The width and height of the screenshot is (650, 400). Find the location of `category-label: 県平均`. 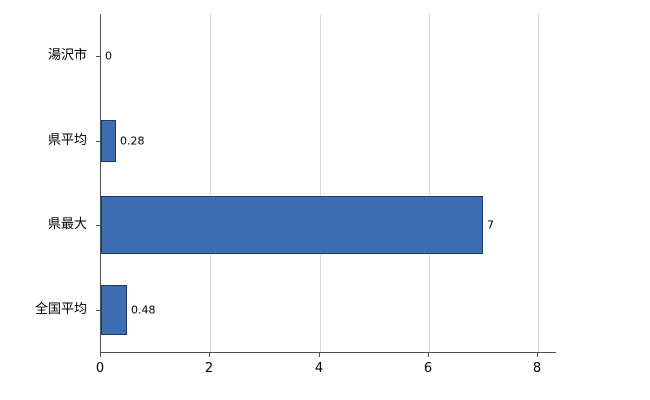

category-label: 県平均 is located at coordinates (67, 140).